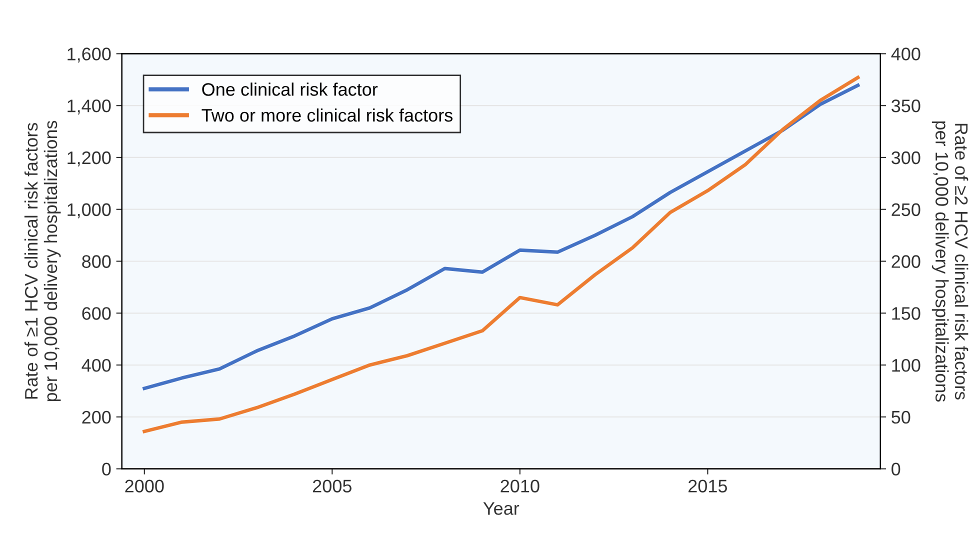 The height and width of the screenshot is (537, 975). Describe the element at coordinates (906, 313) in the screenshot. I see `y2-tick-label: 150` at that location.